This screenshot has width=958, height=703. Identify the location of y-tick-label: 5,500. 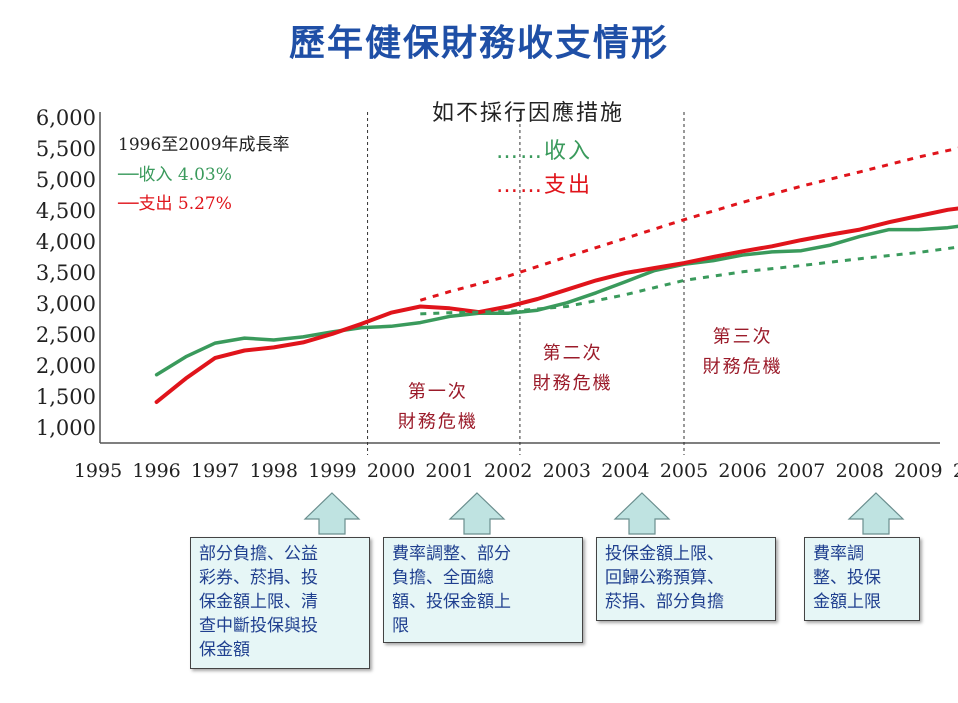
(66, 149).